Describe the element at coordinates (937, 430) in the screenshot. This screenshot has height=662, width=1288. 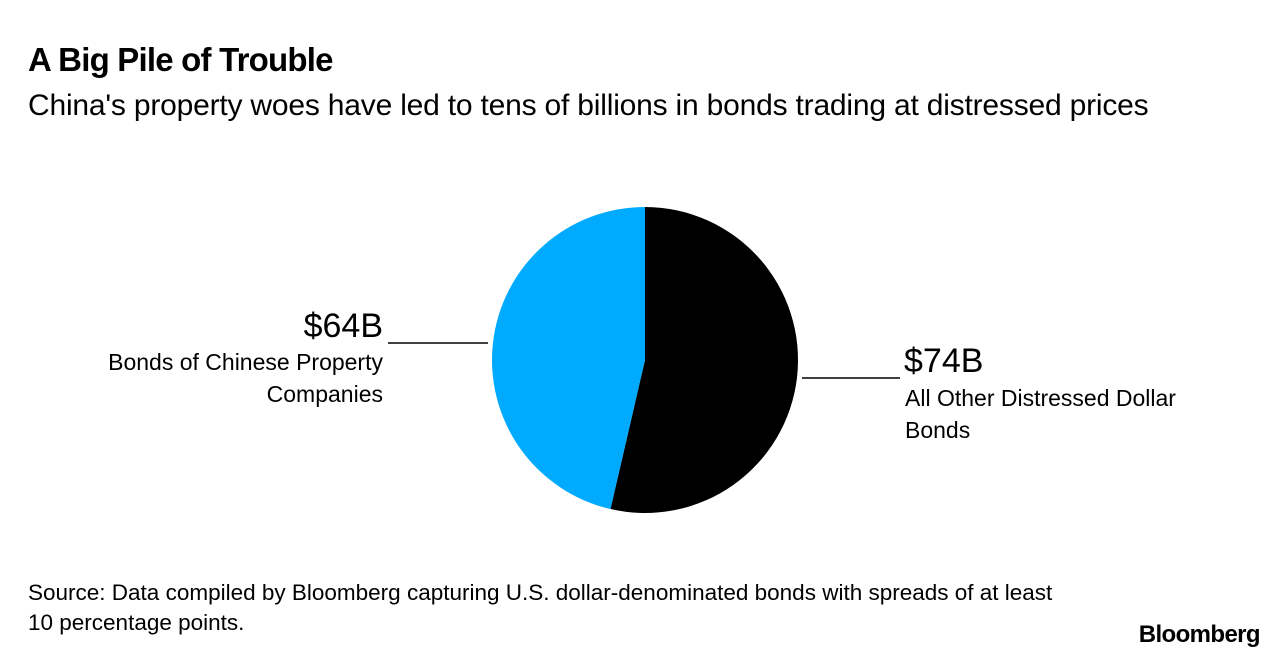
I see `slice-label-other-line2: Bonds` at that location.